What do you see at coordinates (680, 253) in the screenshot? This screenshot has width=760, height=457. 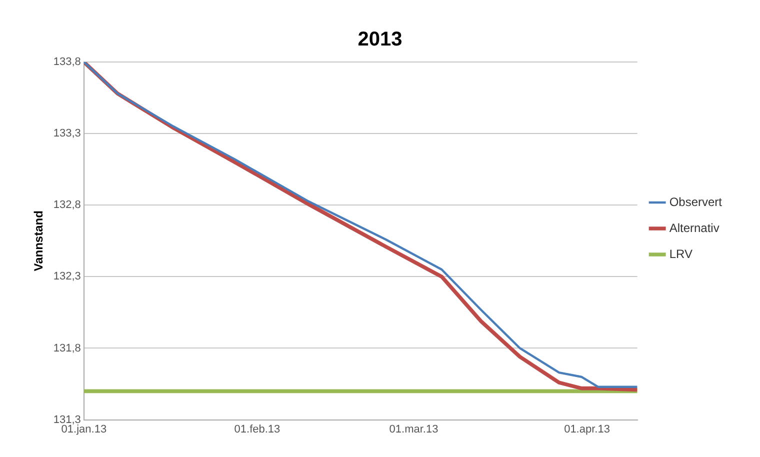 I see `legend-label: LRV` at bounding box center [680, 253].